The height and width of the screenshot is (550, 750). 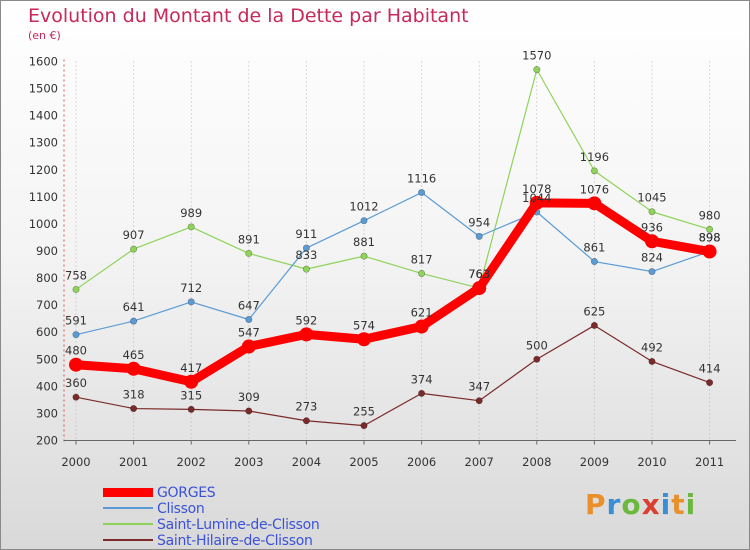 What do you see at coordinates (76, 383) in the screenshot?
I see `series-4-data-label: 360` at bounding box center [76, 383].